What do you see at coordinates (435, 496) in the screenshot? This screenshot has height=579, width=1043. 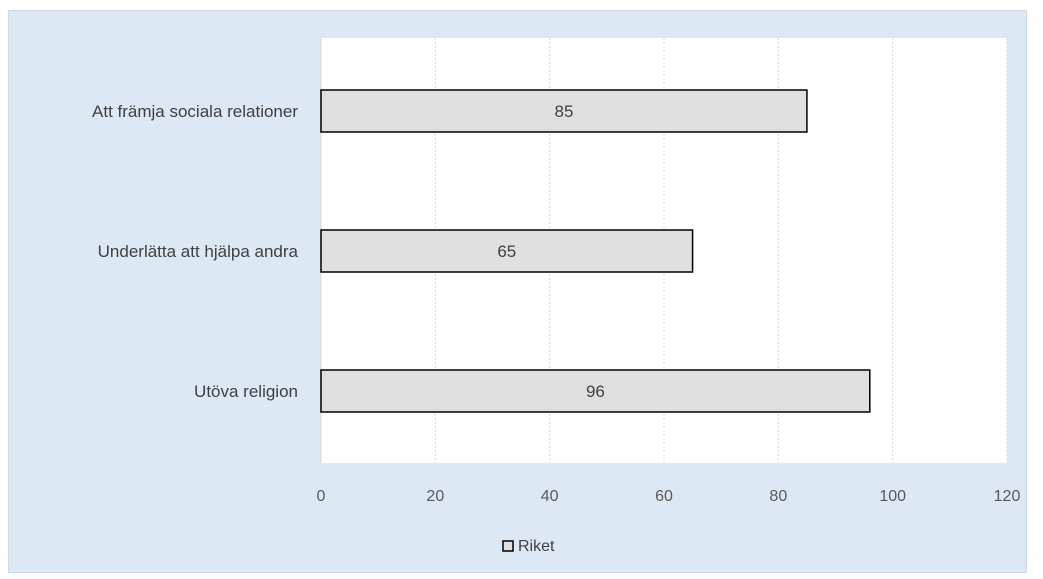 I see `x-tick-label: 20` at bounding box center [435, 496].